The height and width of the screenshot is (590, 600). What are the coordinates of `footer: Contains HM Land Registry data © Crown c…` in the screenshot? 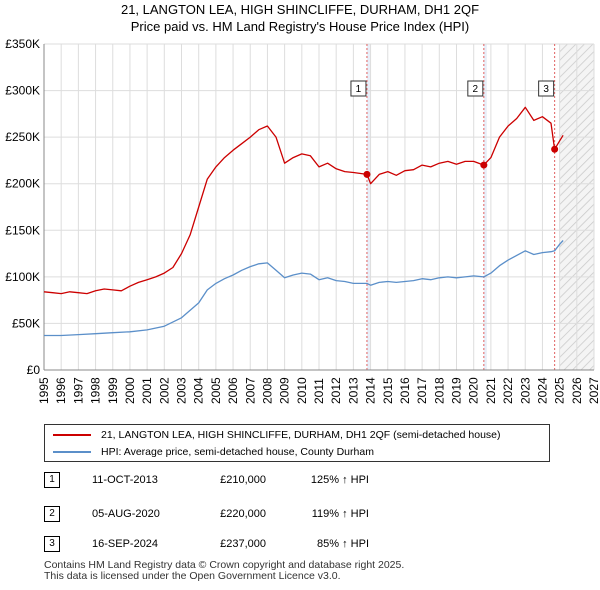 It's located at (224, 571).